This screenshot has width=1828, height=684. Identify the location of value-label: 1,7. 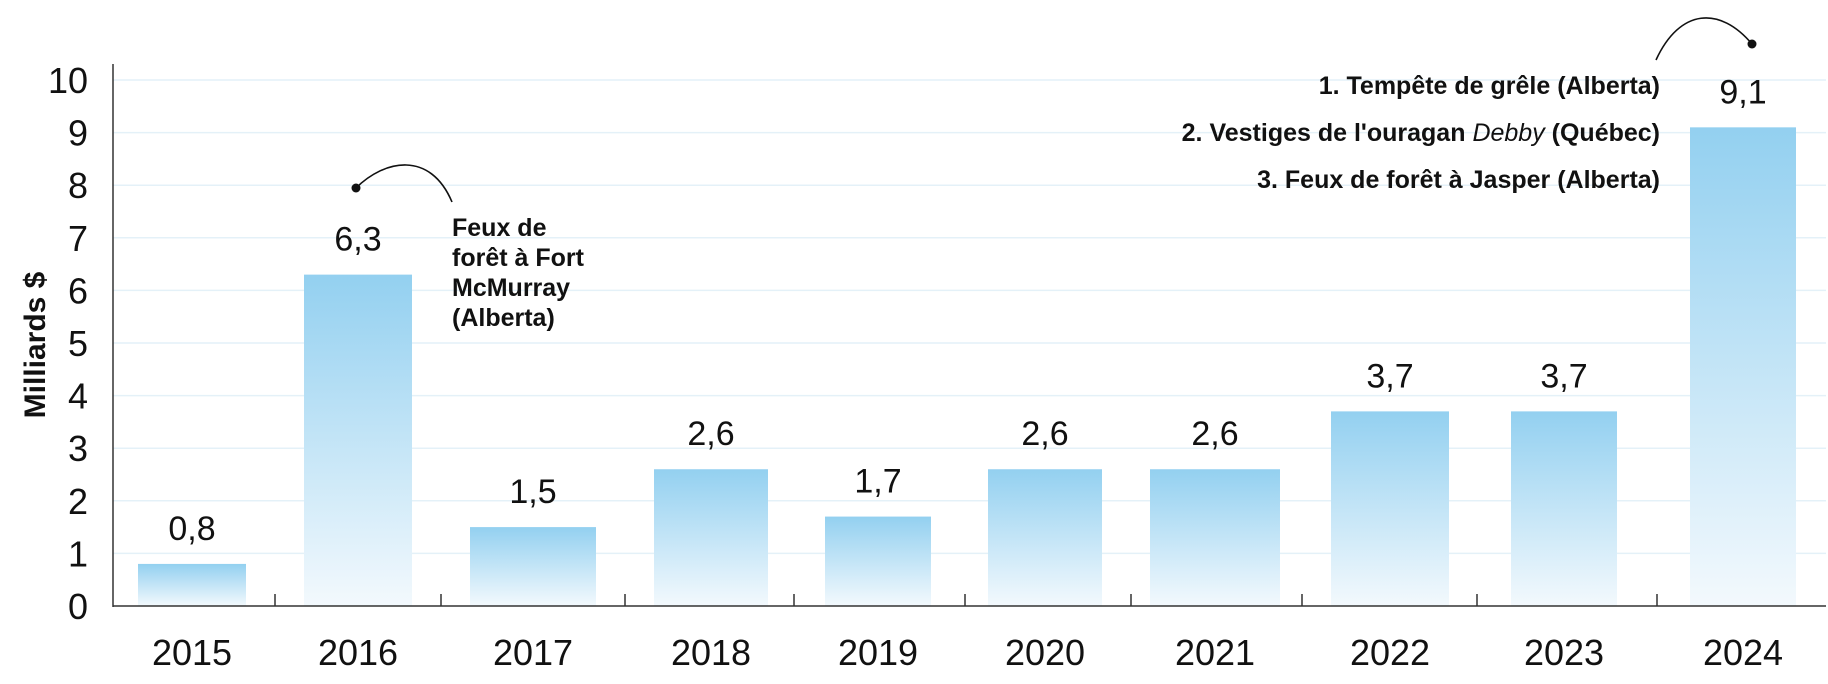
(877, 482).